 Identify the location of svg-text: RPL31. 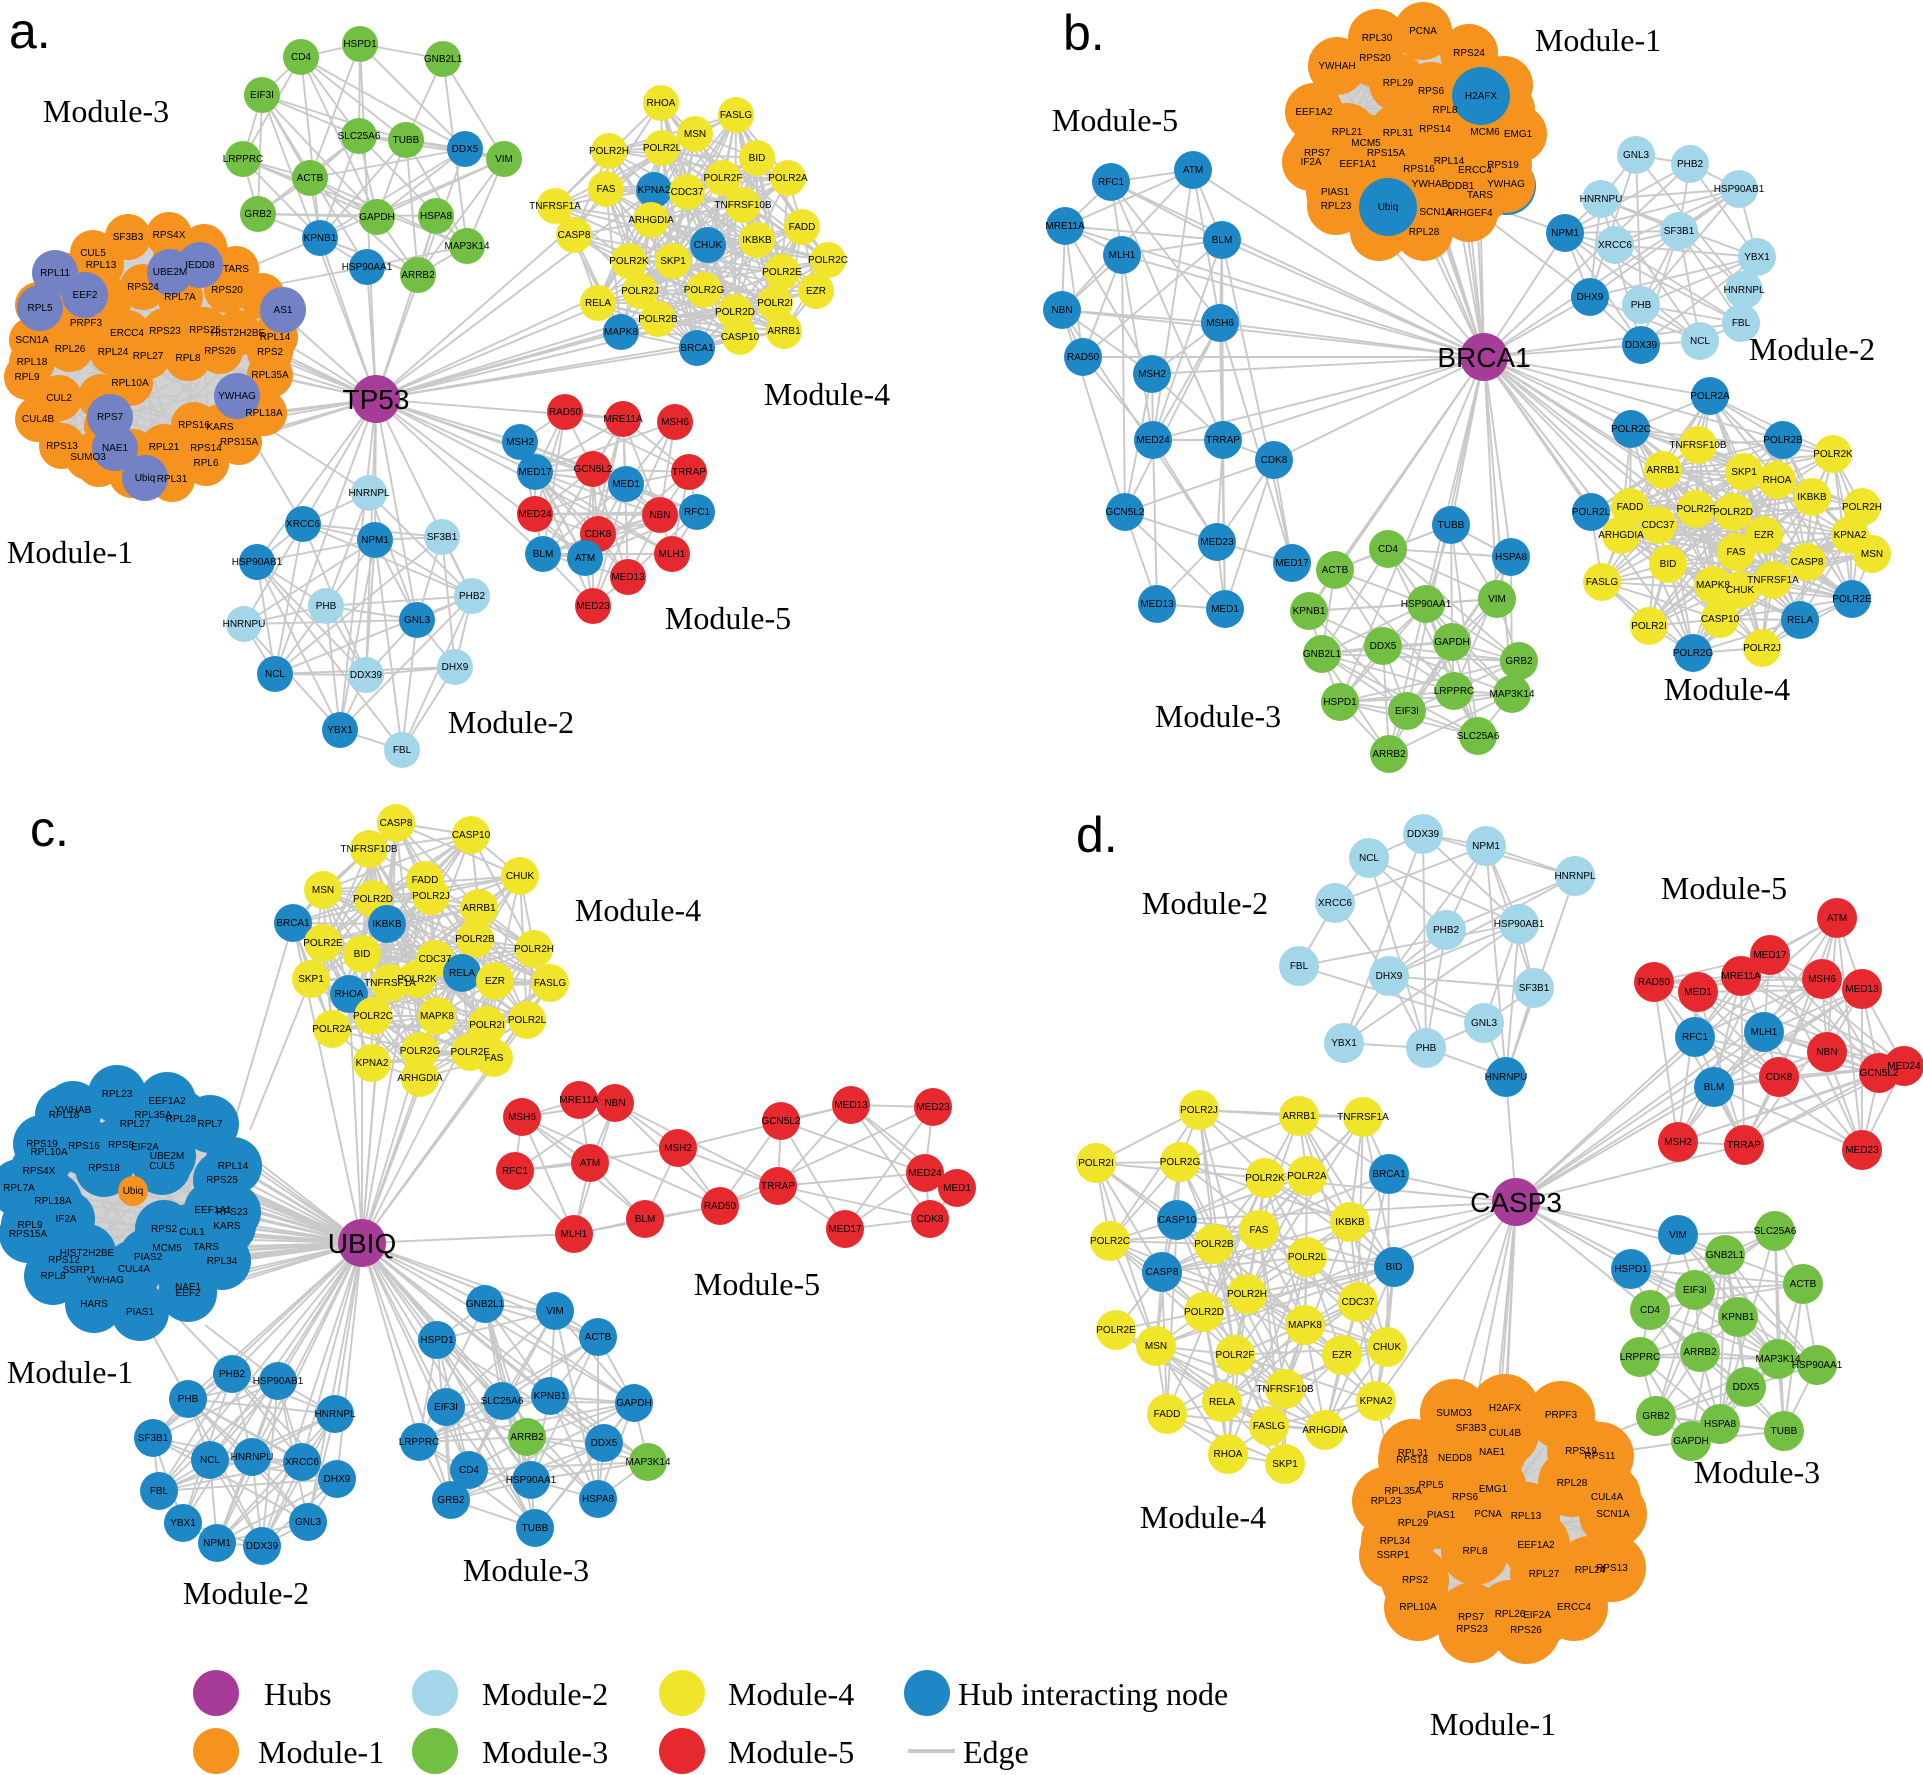
(1398, 133).